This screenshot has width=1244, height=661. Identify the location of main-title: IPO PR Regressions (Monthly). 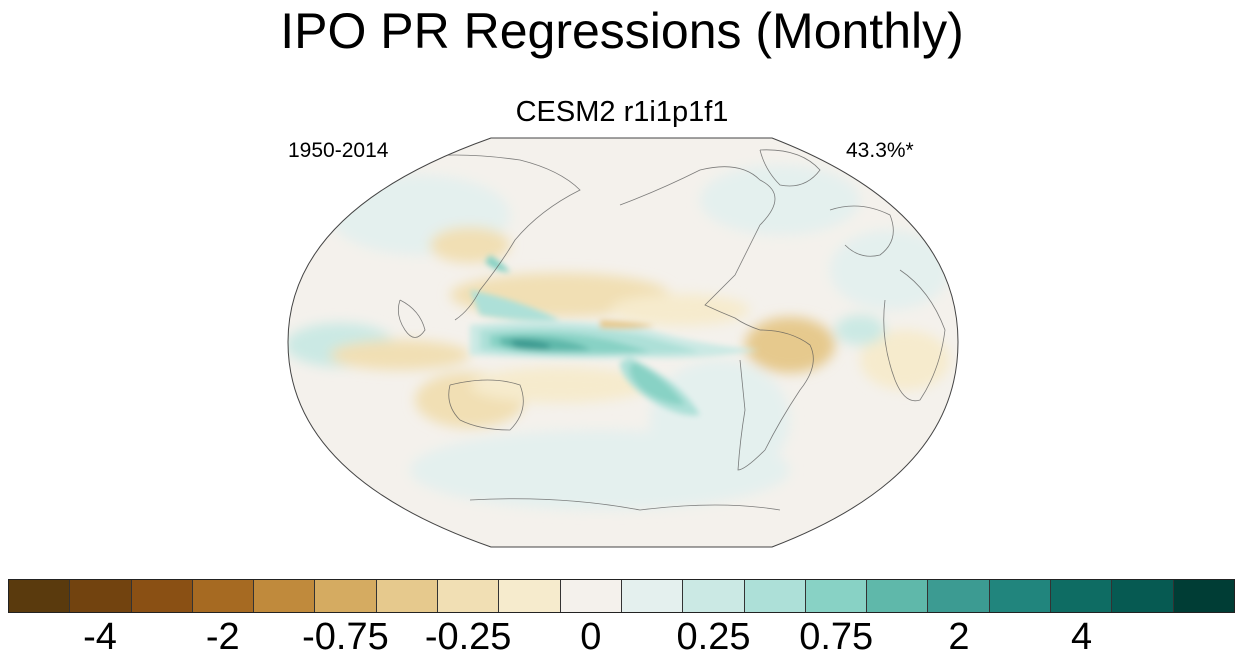
(622, 31).